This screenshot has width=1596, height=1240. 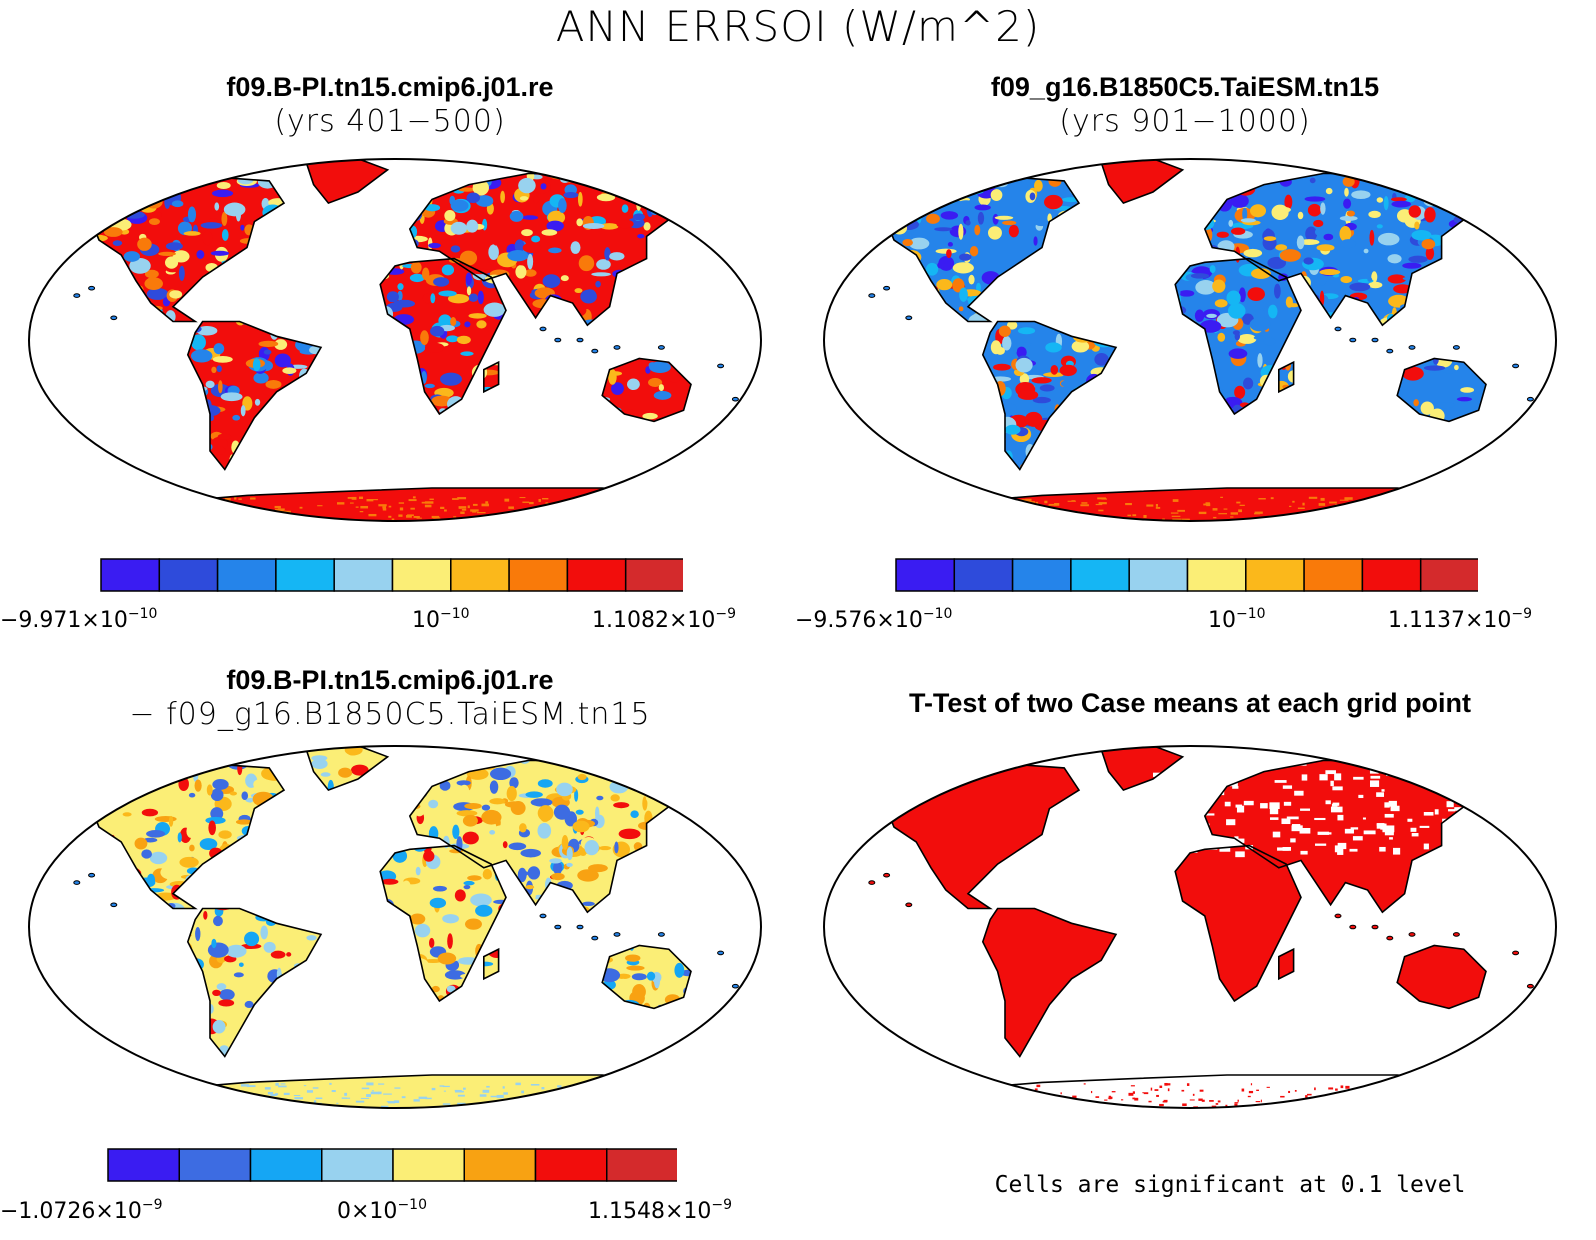 I want to click on panel-2-subtitle: (yrs 901−1000), so click(x=1185, y=121).